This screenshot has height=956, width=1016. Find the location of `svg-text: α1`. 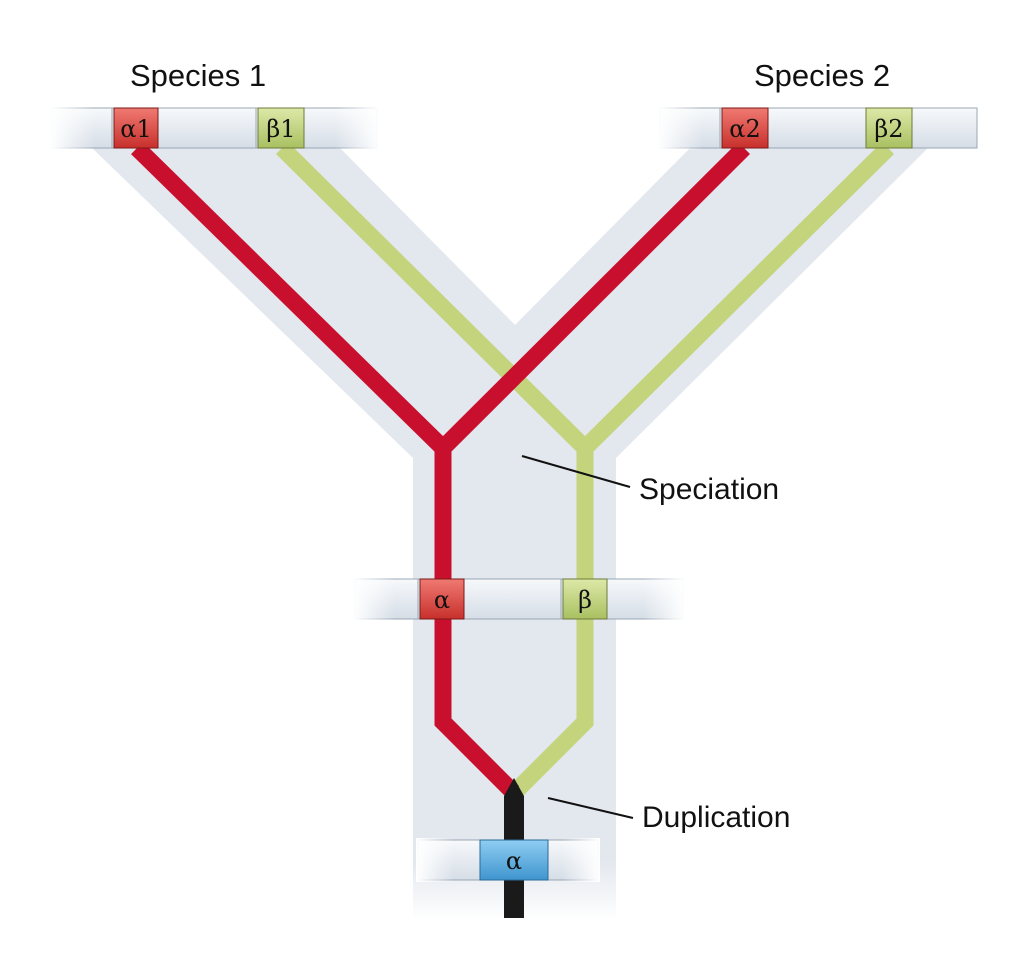

svg-text: α1 is located at coordinates (135, 129).